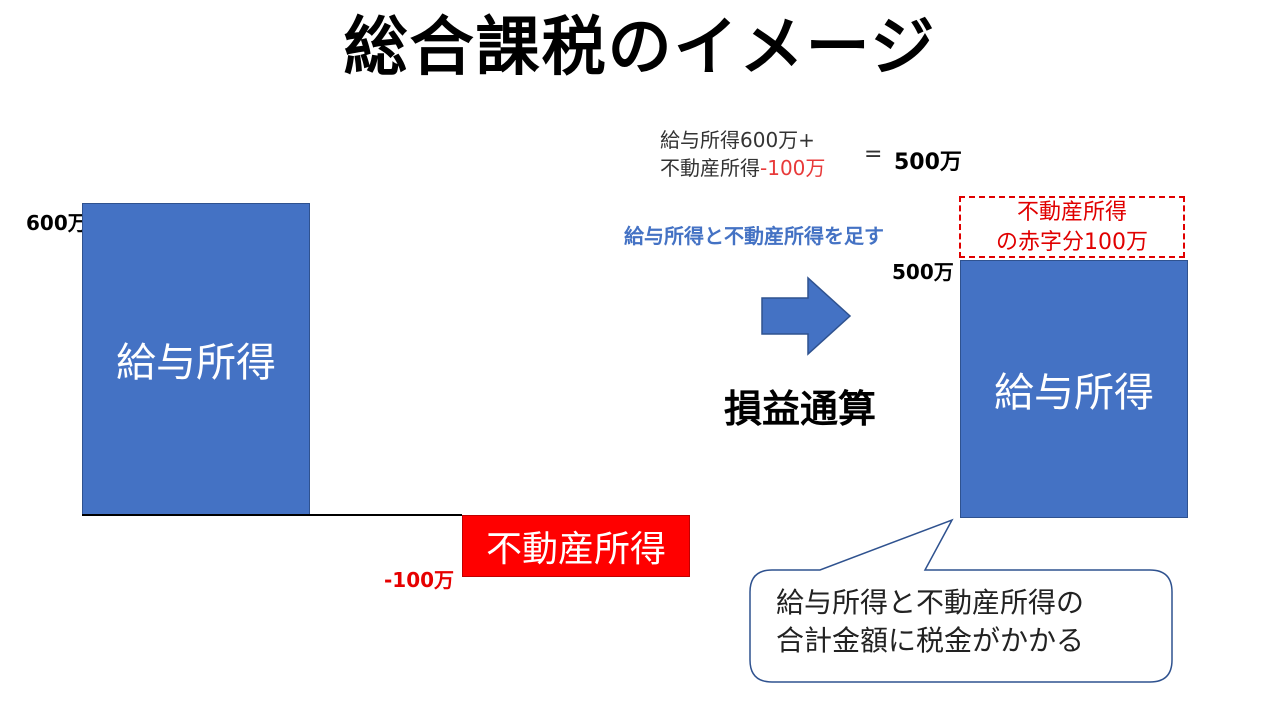 The height and width of the screenshot is (720, 1280). I want to click on deficit-box-line-2: の赤字分100万, so click(1072, 242).